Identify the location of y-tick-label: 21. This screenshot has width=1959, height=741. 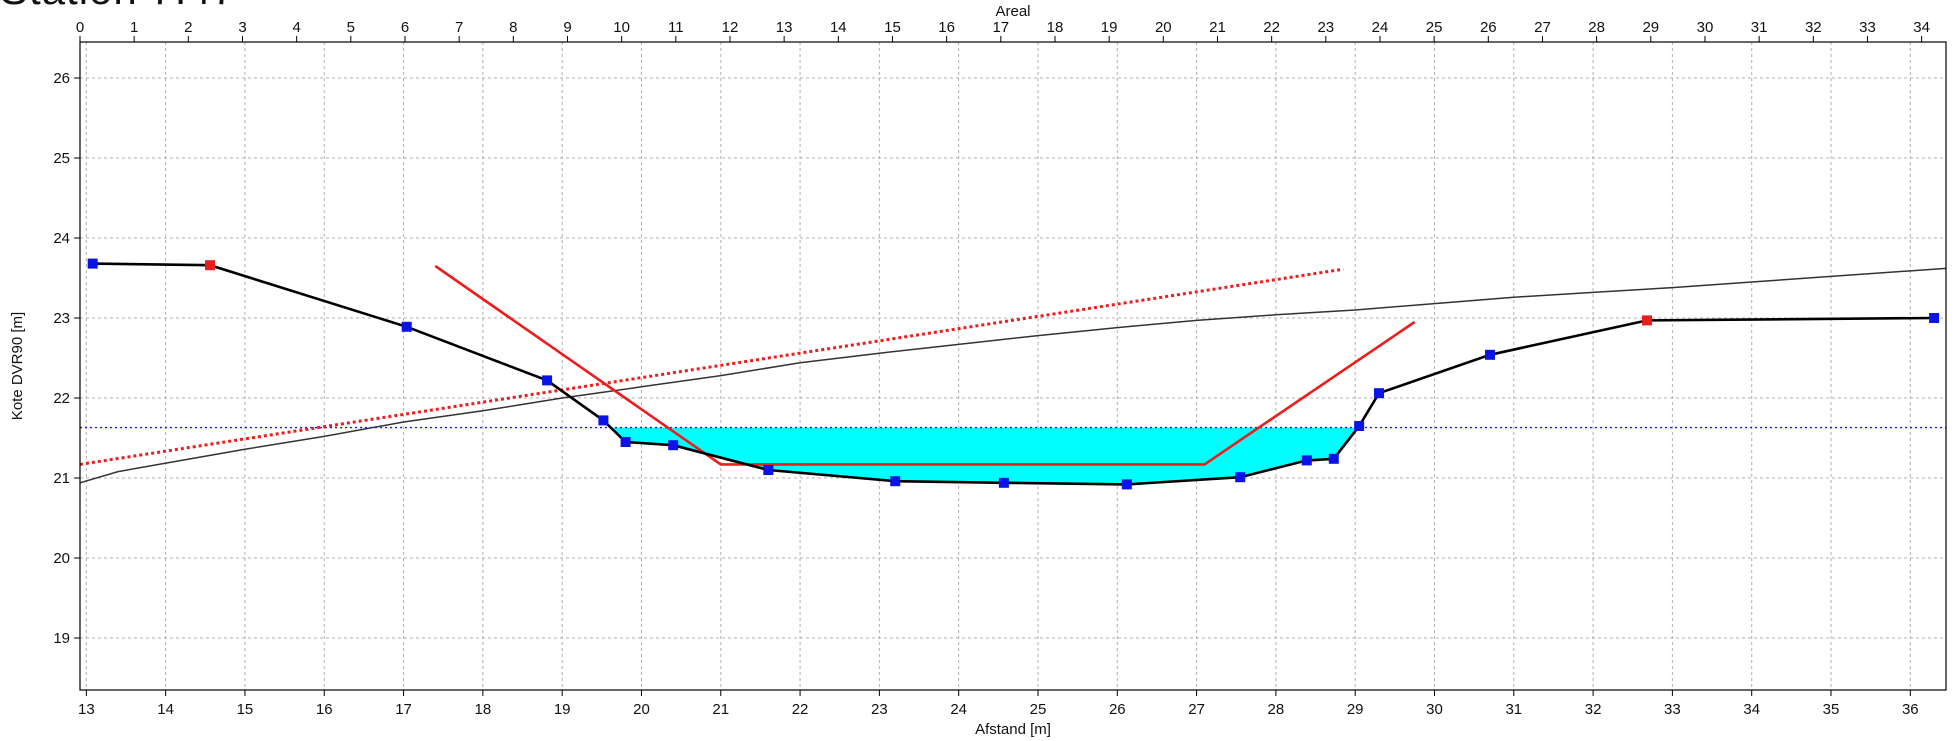
(61, 478).